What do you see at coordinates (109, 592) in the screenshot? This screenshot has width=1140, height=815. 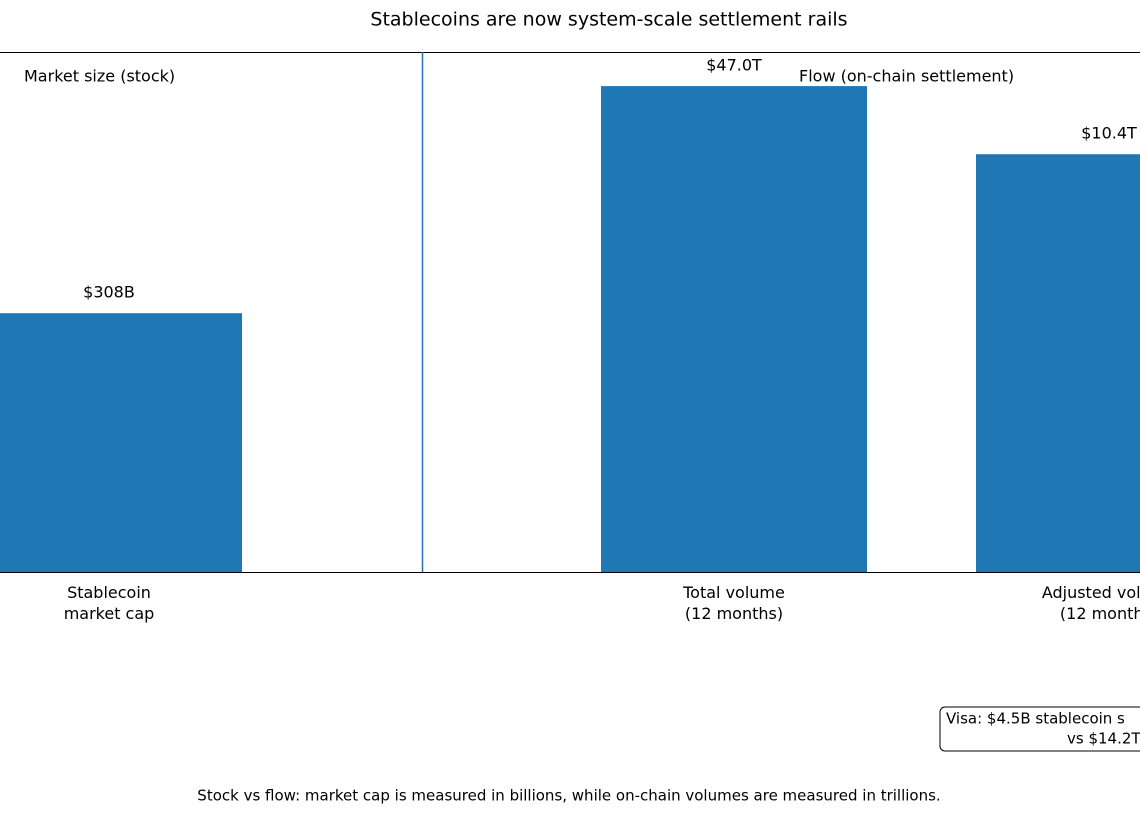 I see `x-tick-label-line: Stablecoin` at bounding box center [109, 592].